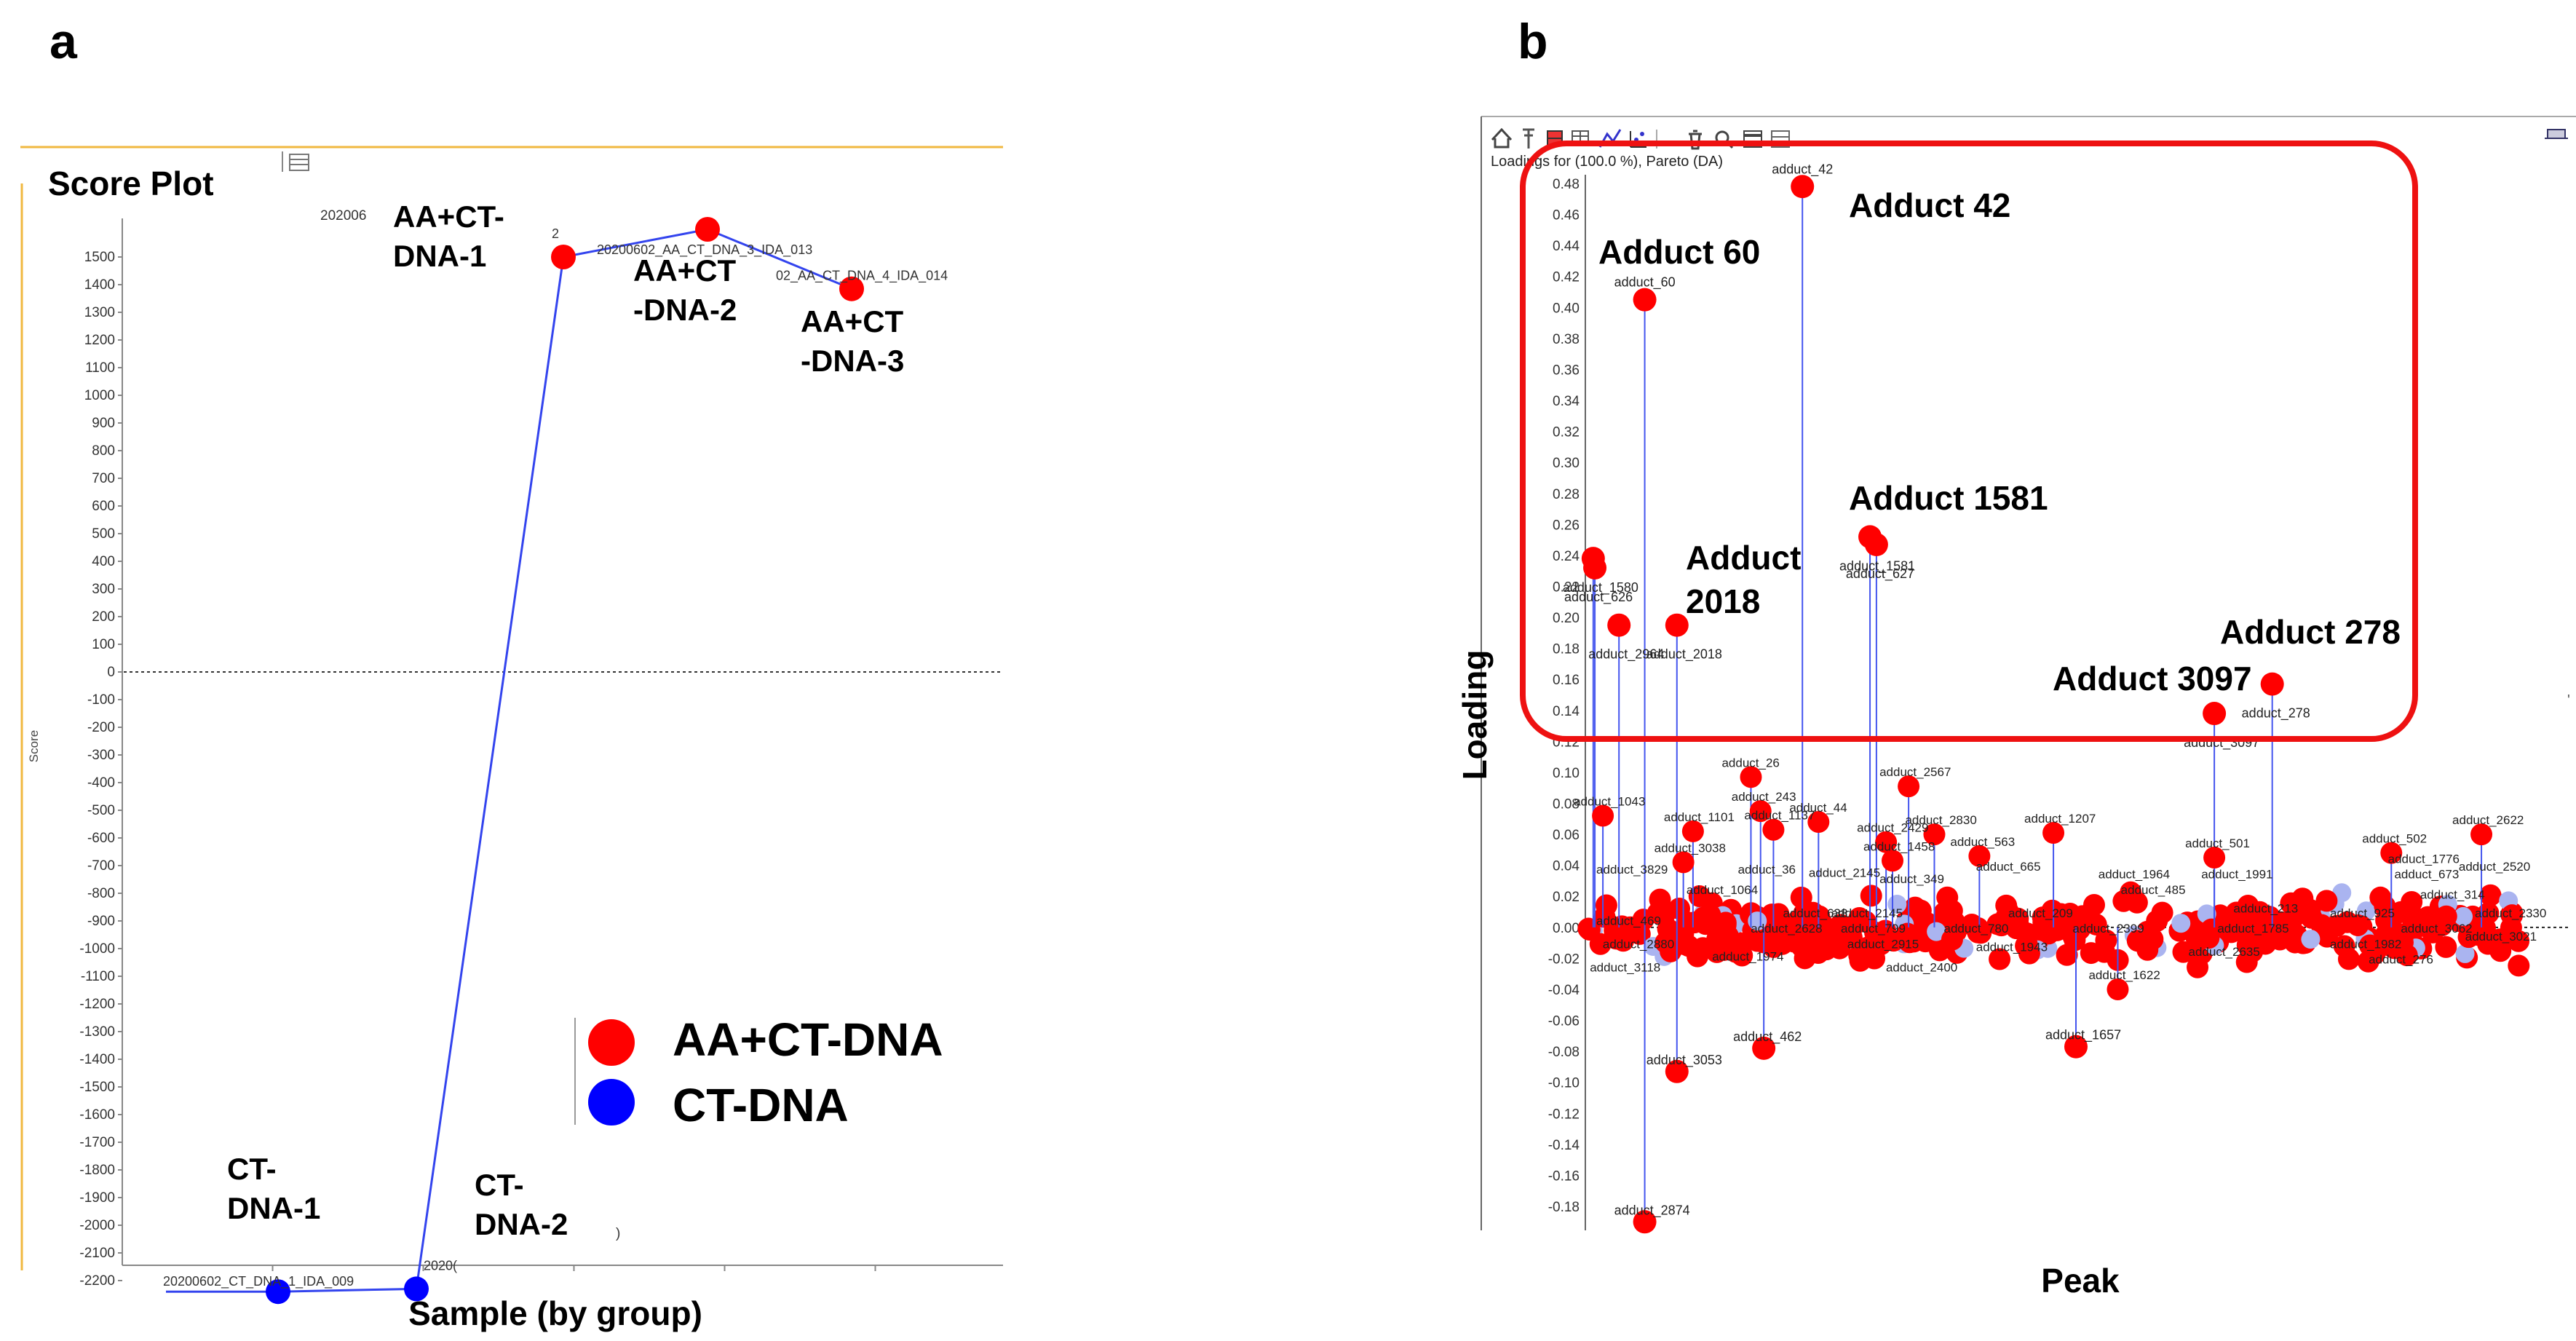  Describe the element at coordinates (1564, 1176) in the screenshot. I see `y-tick-label: -0.16` at that location.